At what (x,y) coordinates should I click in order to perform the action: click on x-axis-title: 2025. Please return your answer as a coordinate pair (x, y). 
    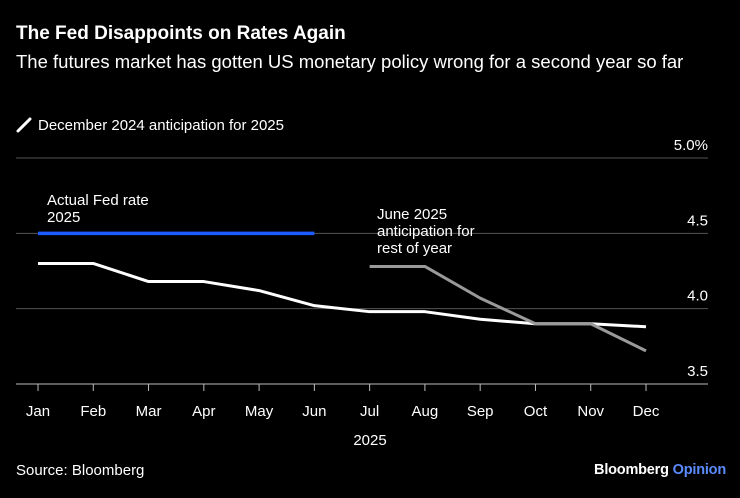
    Looking at the image, I should click on (369, 440).